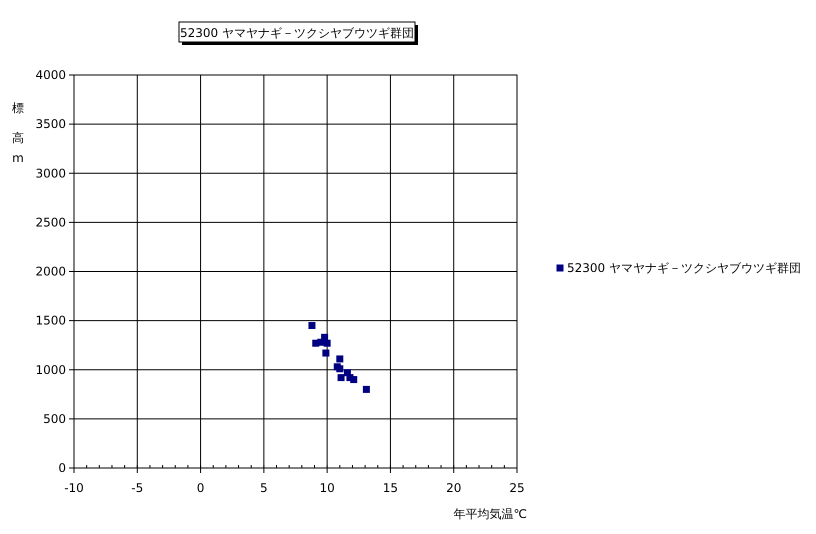  I want to click on x-tick-label: 20, so click(454, 488).